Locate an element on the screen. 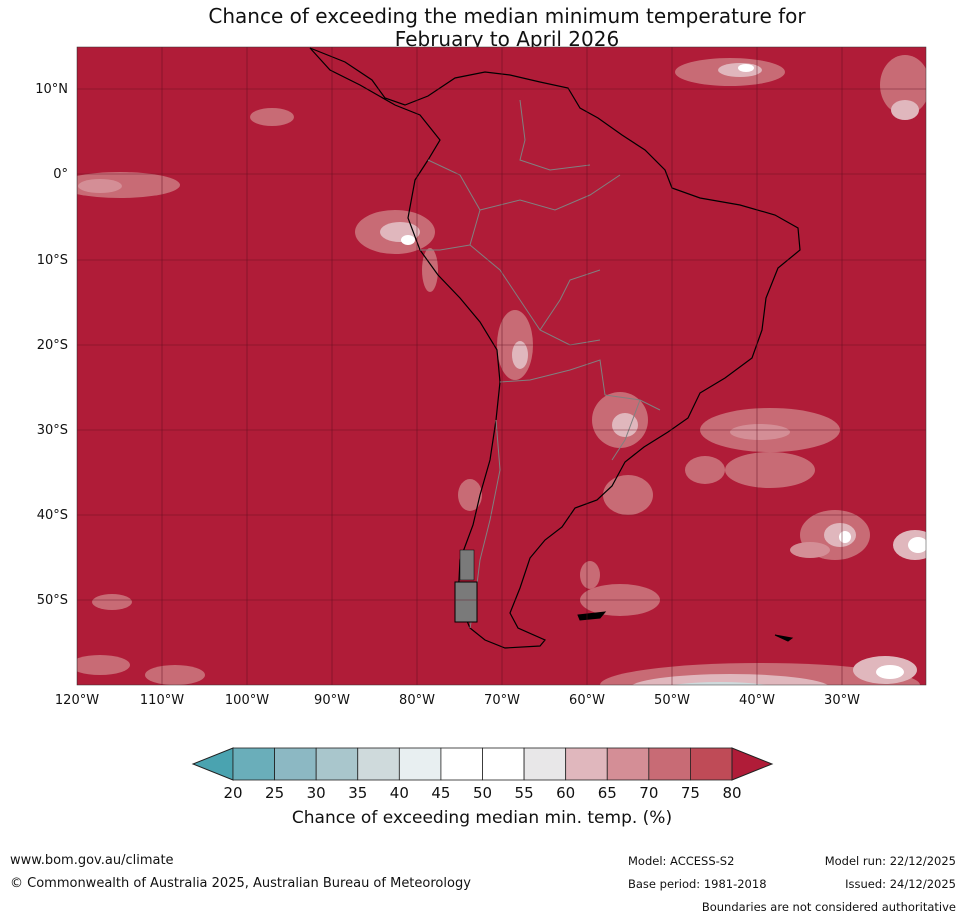  colorbar-tick-label: 80 is located at coordinates (732, 793).